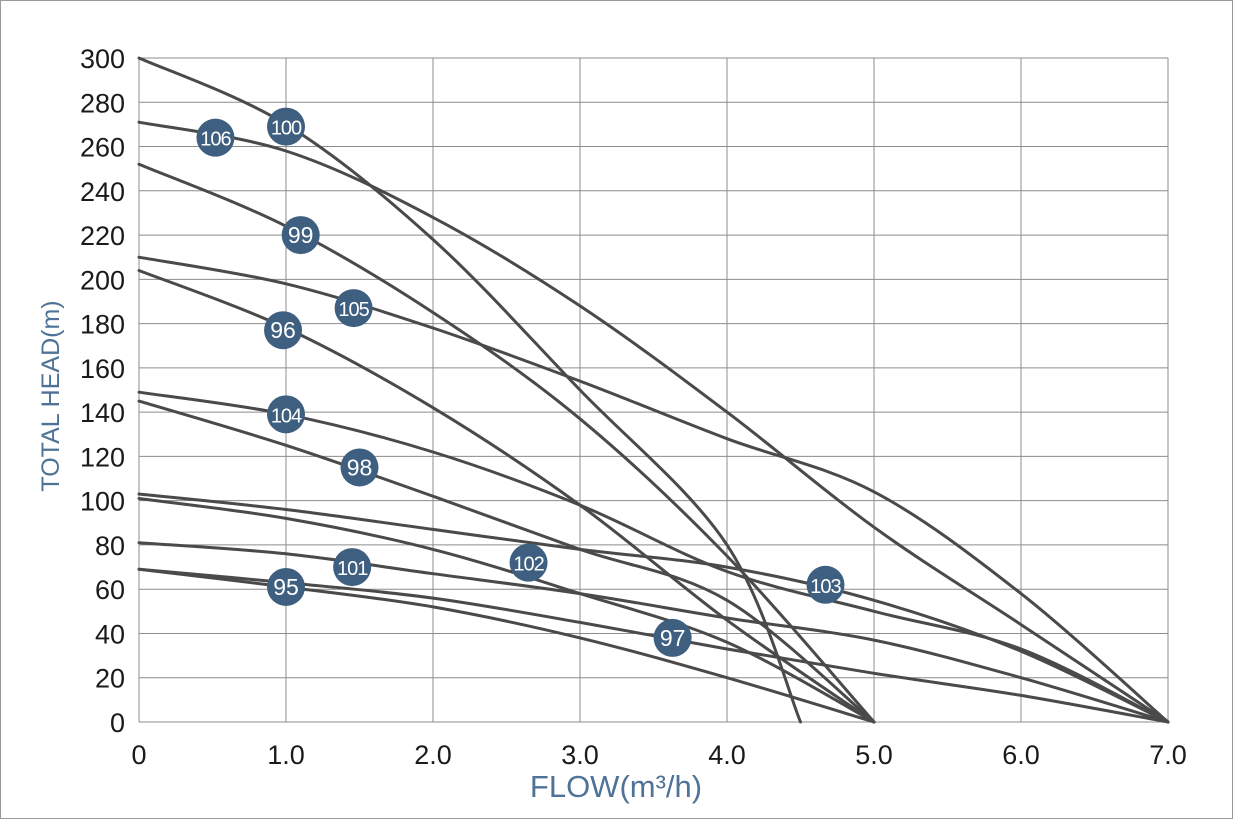  I want to click on curve-label-text: 100, so click(286, 129).